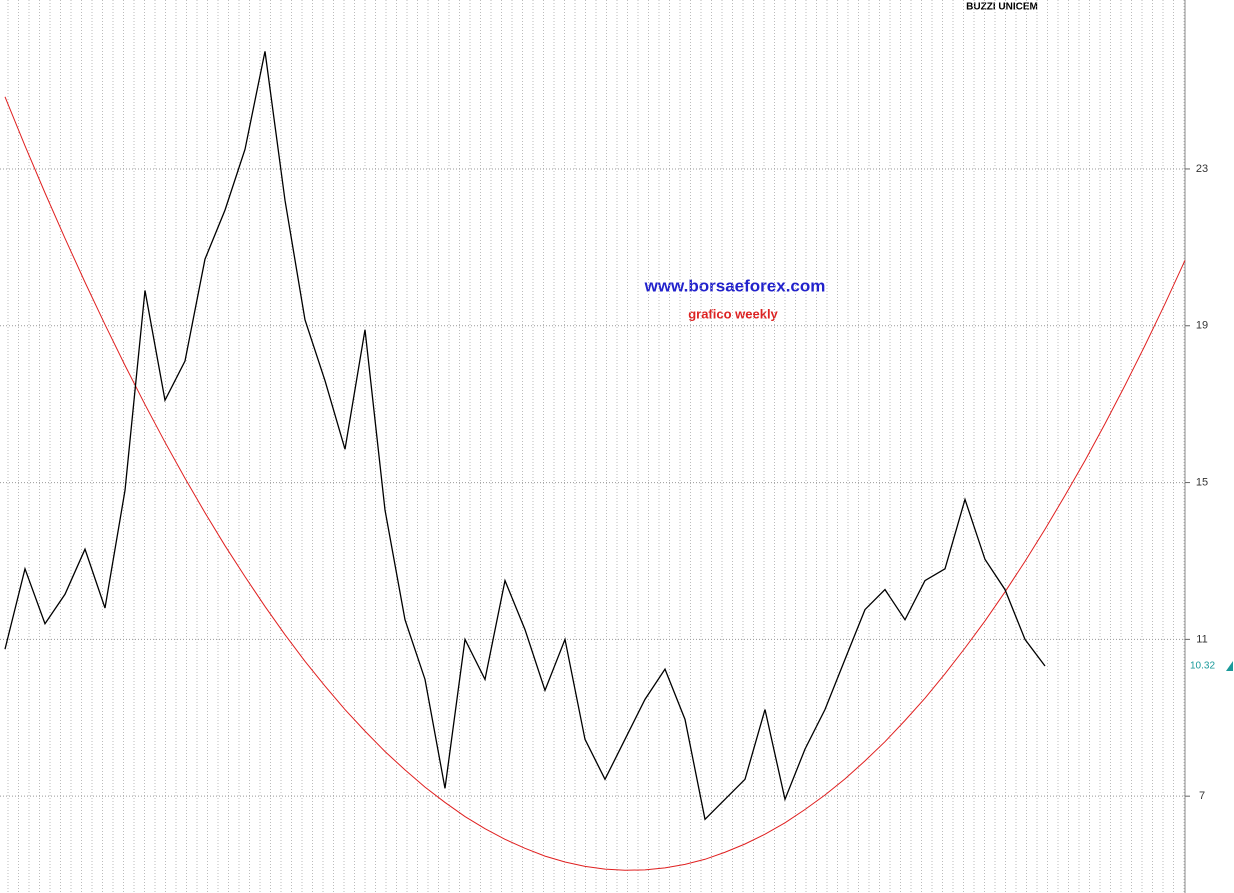 The image size is (1234, 893). What do you see at coordinates (1202, 169) in the screenshot?
I see `y-tick-label: 23` at bounding box center [1202, 169].